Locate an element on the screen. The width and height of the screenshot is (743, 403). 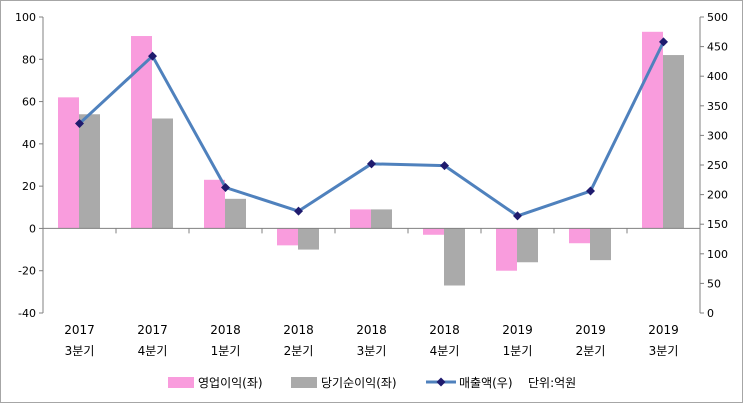
right-tick-label: 100 is located at coordinates (717, 254).